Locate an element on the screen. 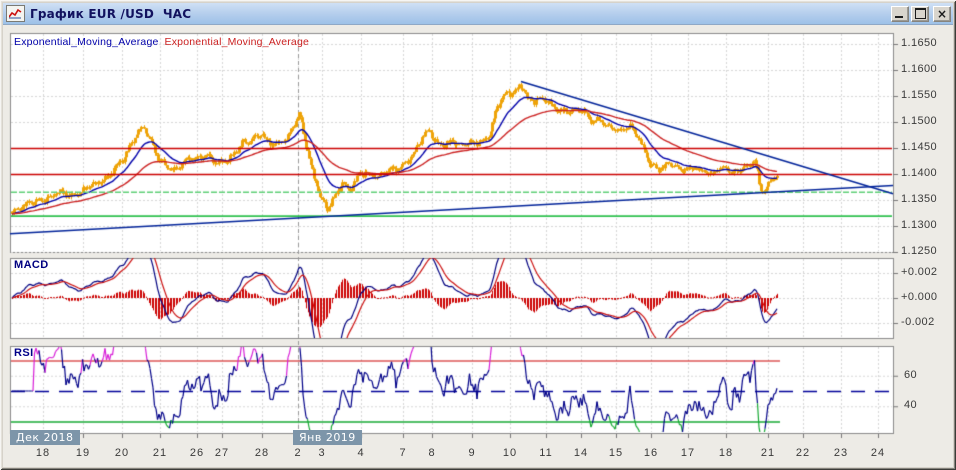 This screenshot has width=956, height=470. chart-icon is located at coordinates (15, 13).